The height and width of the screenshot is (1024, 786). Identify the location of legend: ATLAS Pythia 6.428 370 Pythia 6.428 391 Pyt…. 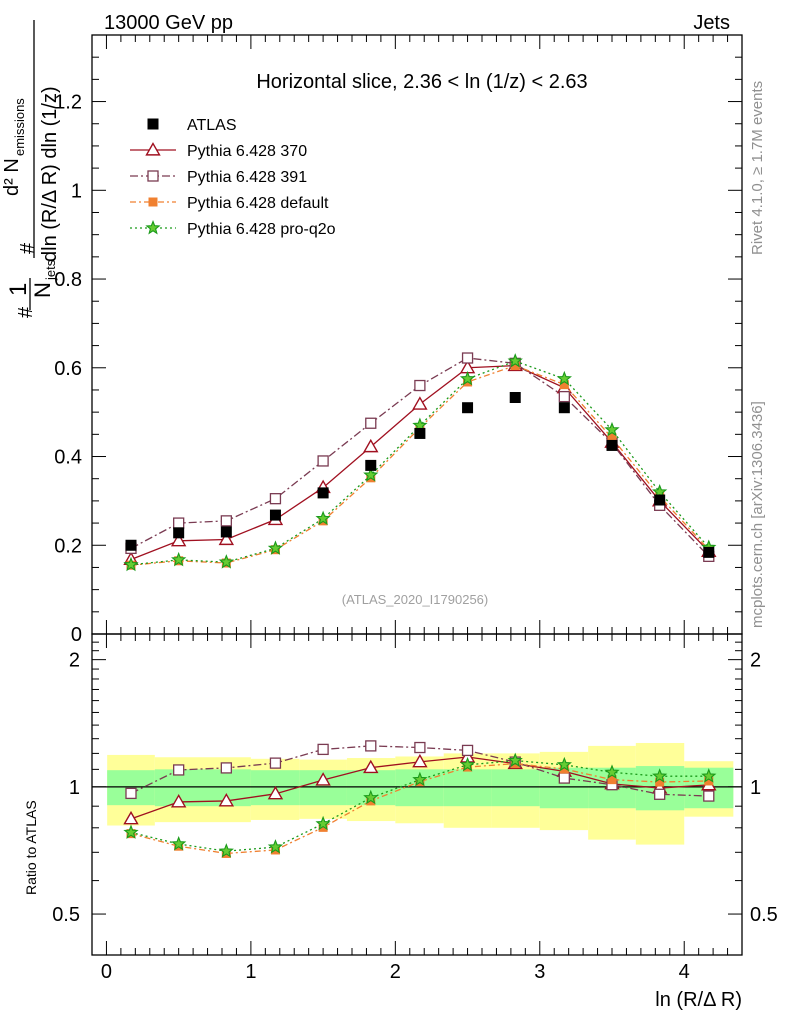
(233, 177).